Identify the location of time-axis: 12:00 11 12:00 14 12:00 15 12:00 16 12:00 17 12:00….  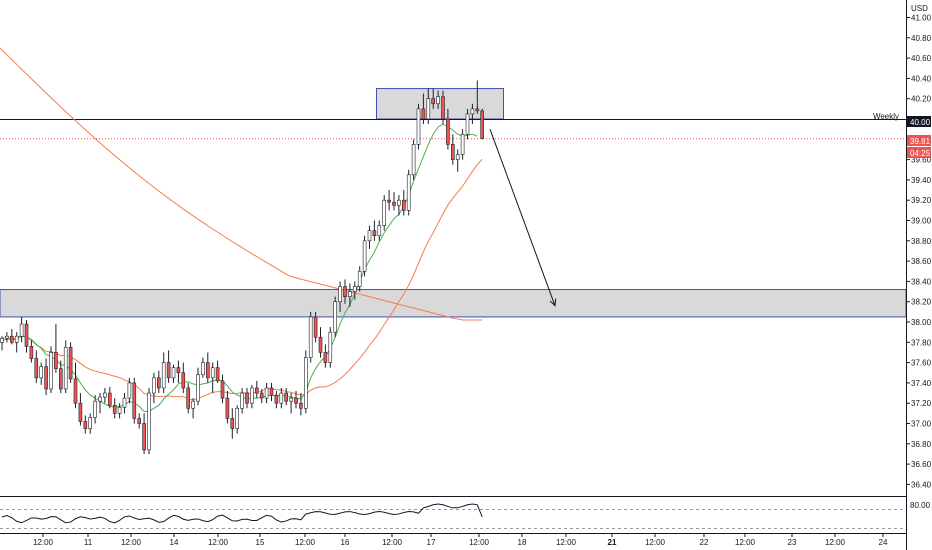
(460, 540).